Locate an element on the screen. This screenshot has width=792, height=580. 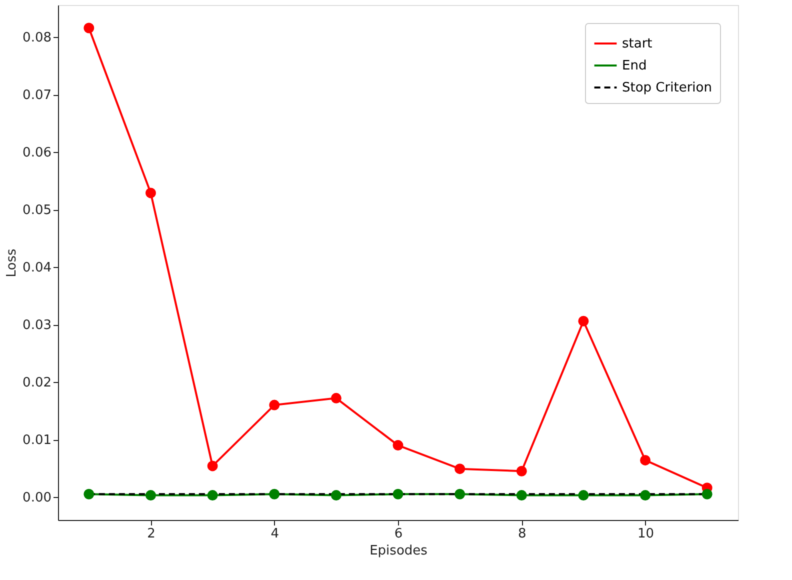
legend-label: Stop Criterion is located at coordinates (667, 88).